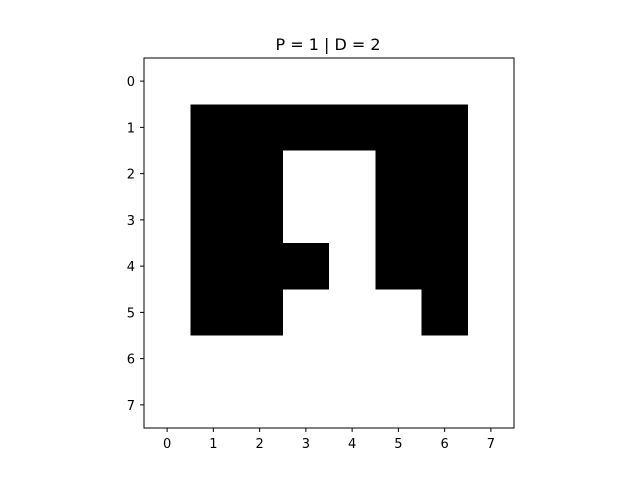 Image resolution: width=640 pixels, height=480 pixels. I want to click on x-tick-label: 6, so click(444, 444).